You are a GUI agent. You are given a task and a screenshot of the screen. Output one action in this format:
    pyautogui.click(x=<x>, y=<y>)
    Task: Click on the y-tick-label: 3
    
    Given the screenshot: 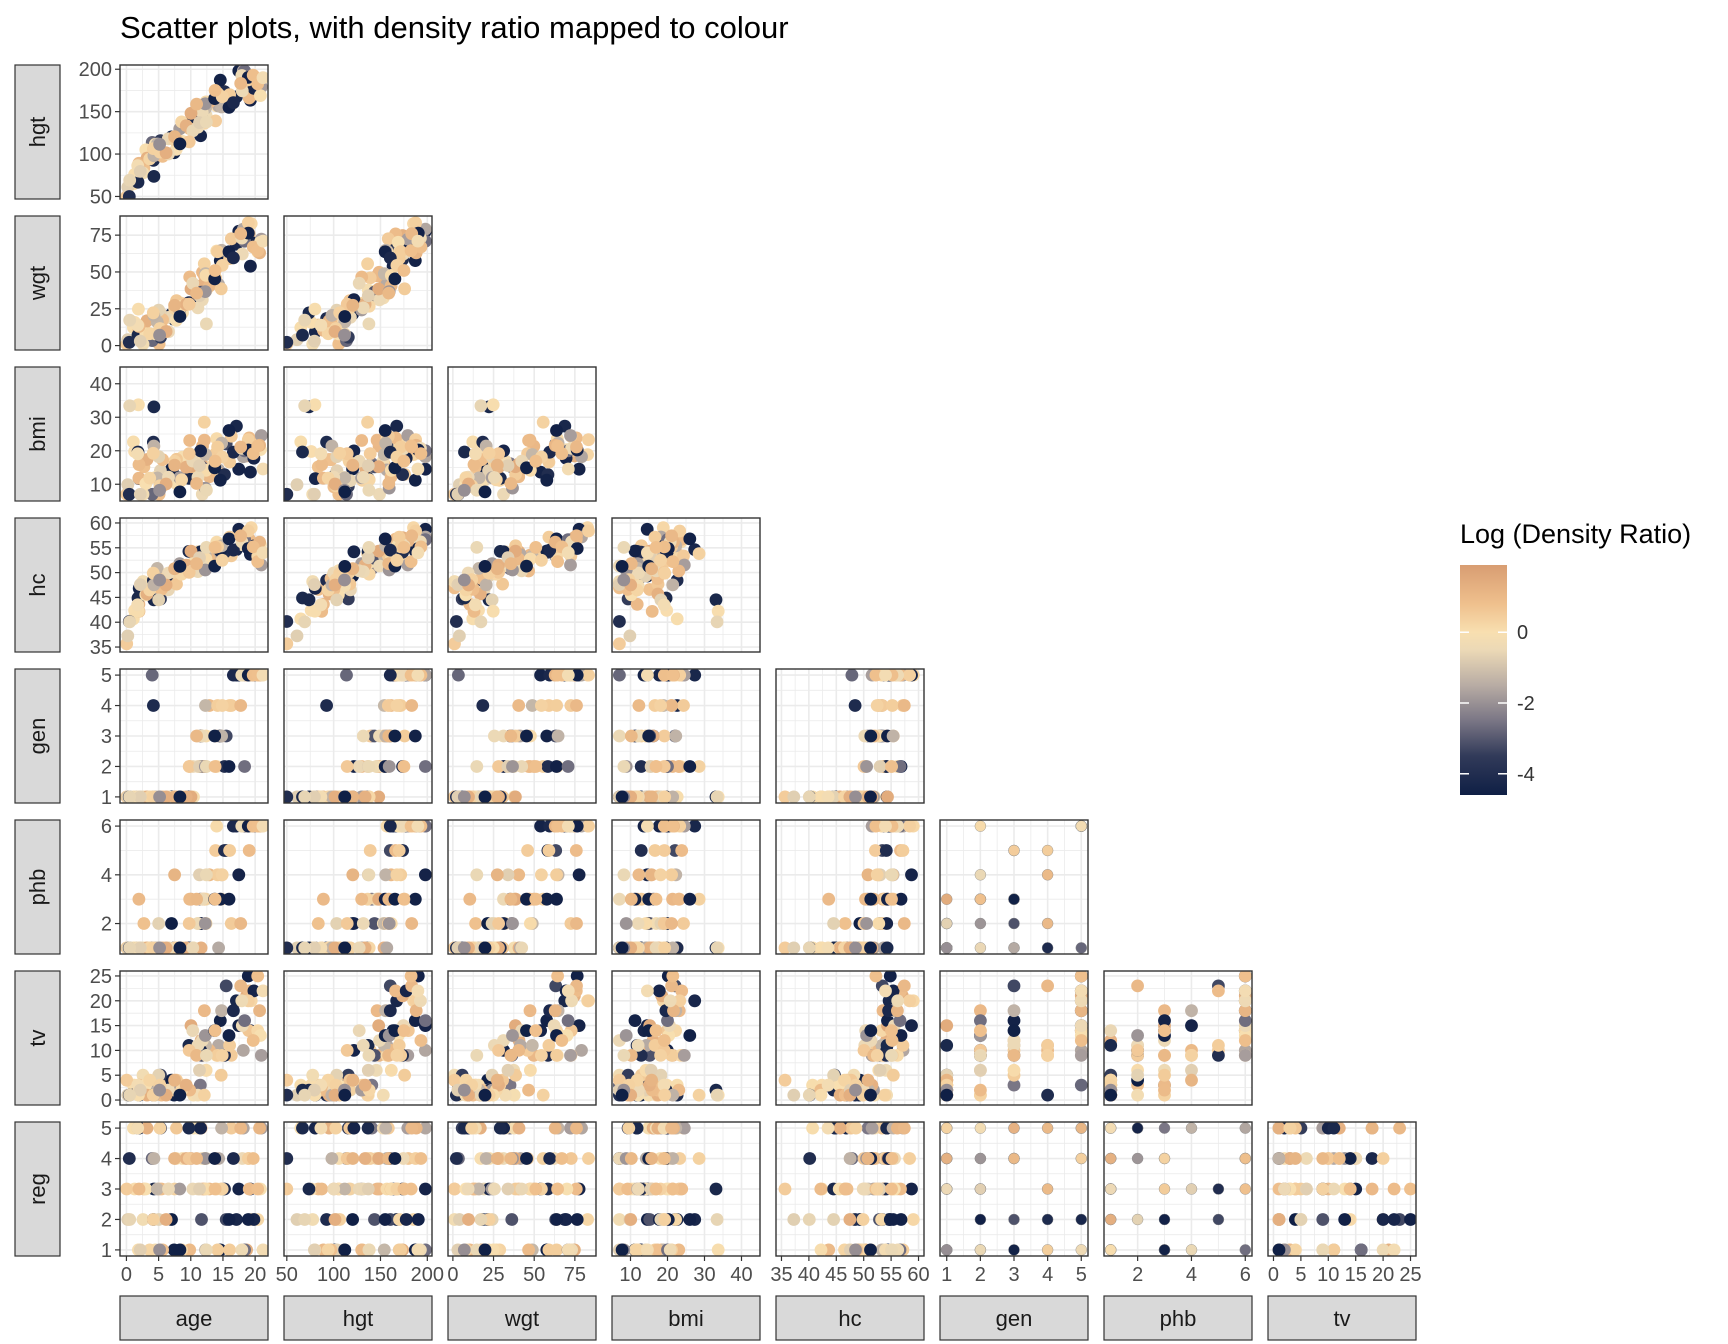 What is the action you would take?
    pyautogui.click(x=106, y=737)
    